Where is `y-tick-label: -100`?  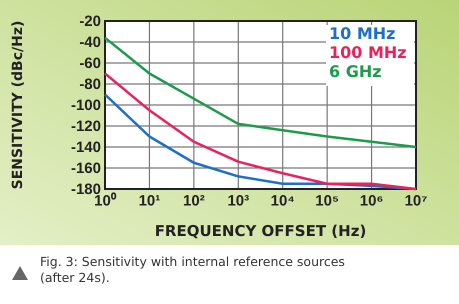 y-tick-label: -100 is located at coordinates (85, 105).